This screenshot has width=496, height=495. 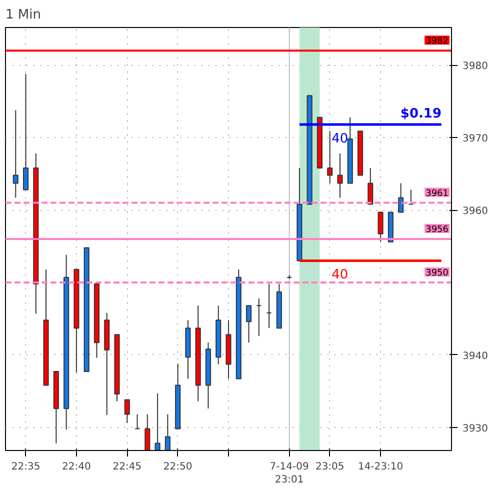 What do you see at coordinates (437, 230) in the screenshot?
I see `ref-line-label: 3956` at bounding box center [437, 230].